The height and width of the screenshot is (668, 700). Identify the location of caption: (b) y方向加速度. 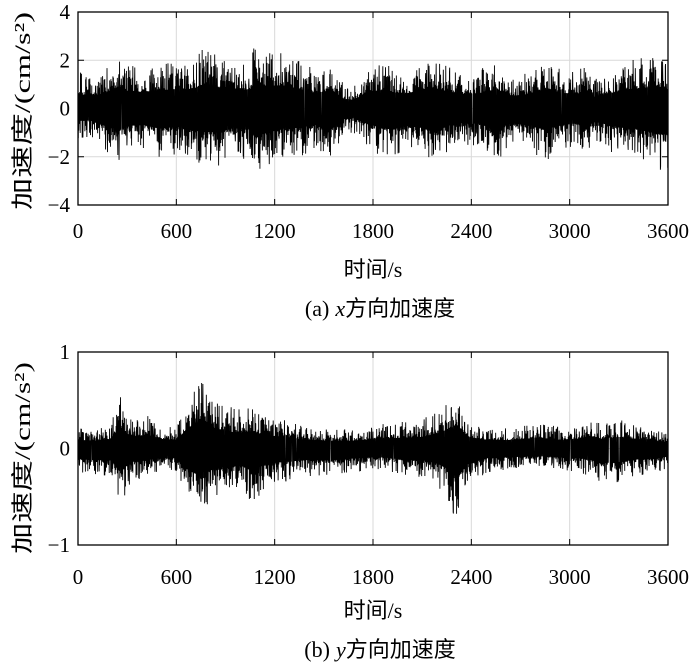
(379, 649).